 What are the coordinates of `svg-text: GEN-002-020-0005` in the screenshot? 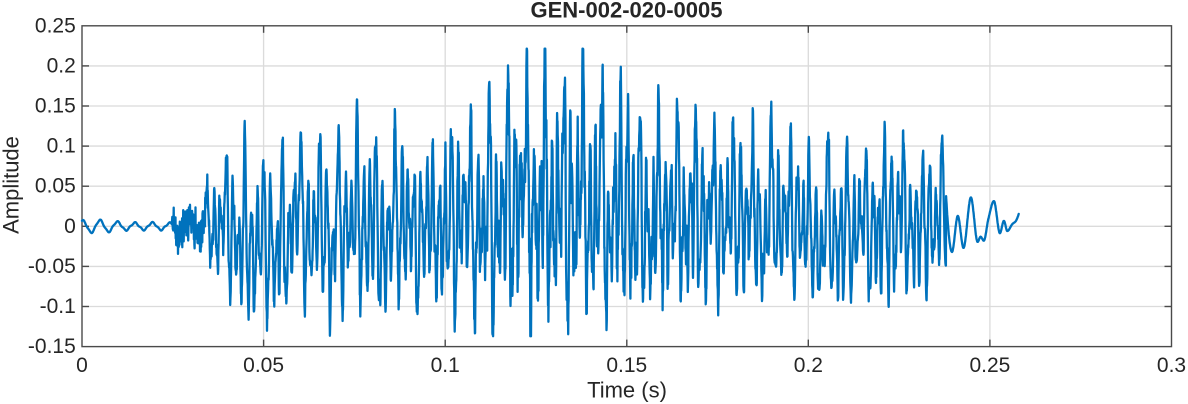 It's located at (626, 11).